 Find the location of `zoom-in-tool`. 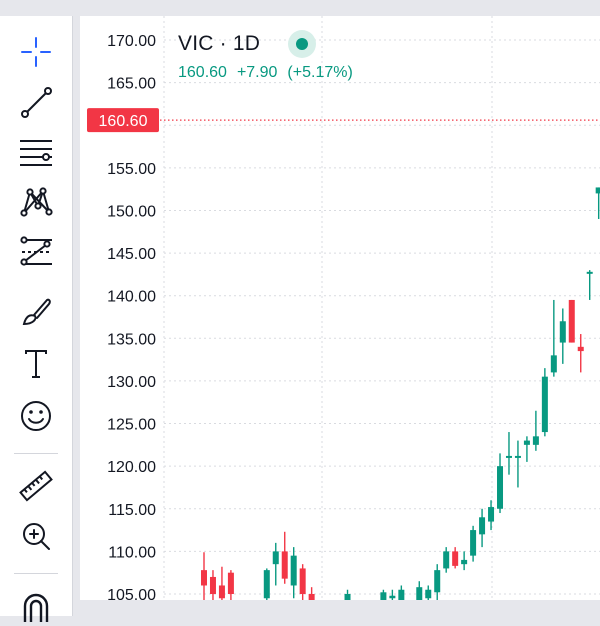

zoom-in-tool is located at coordinates (36, 536).